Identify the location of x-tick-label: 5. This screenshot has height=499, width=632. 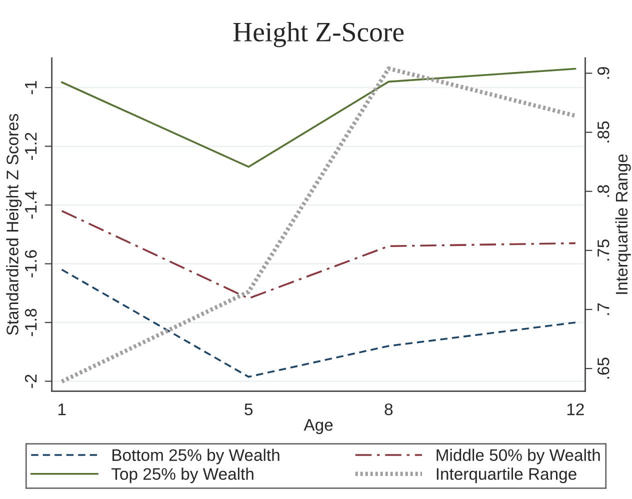
(248, 410).